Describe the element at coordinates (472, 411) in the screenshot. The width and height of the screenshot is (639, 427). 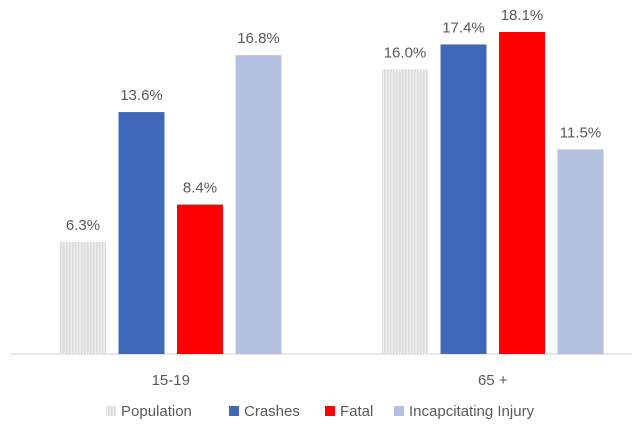
I see `legend-label: Incapcitating Injury` at that location.